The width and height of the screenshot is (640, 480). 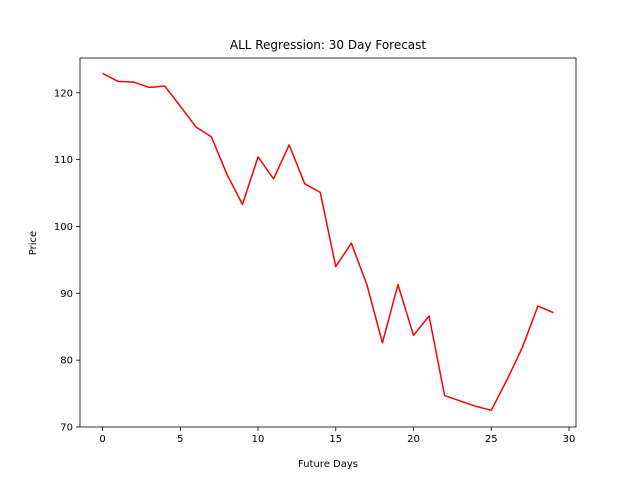 I want to click on y-tick-label: 120, so click(x=63, y=93).